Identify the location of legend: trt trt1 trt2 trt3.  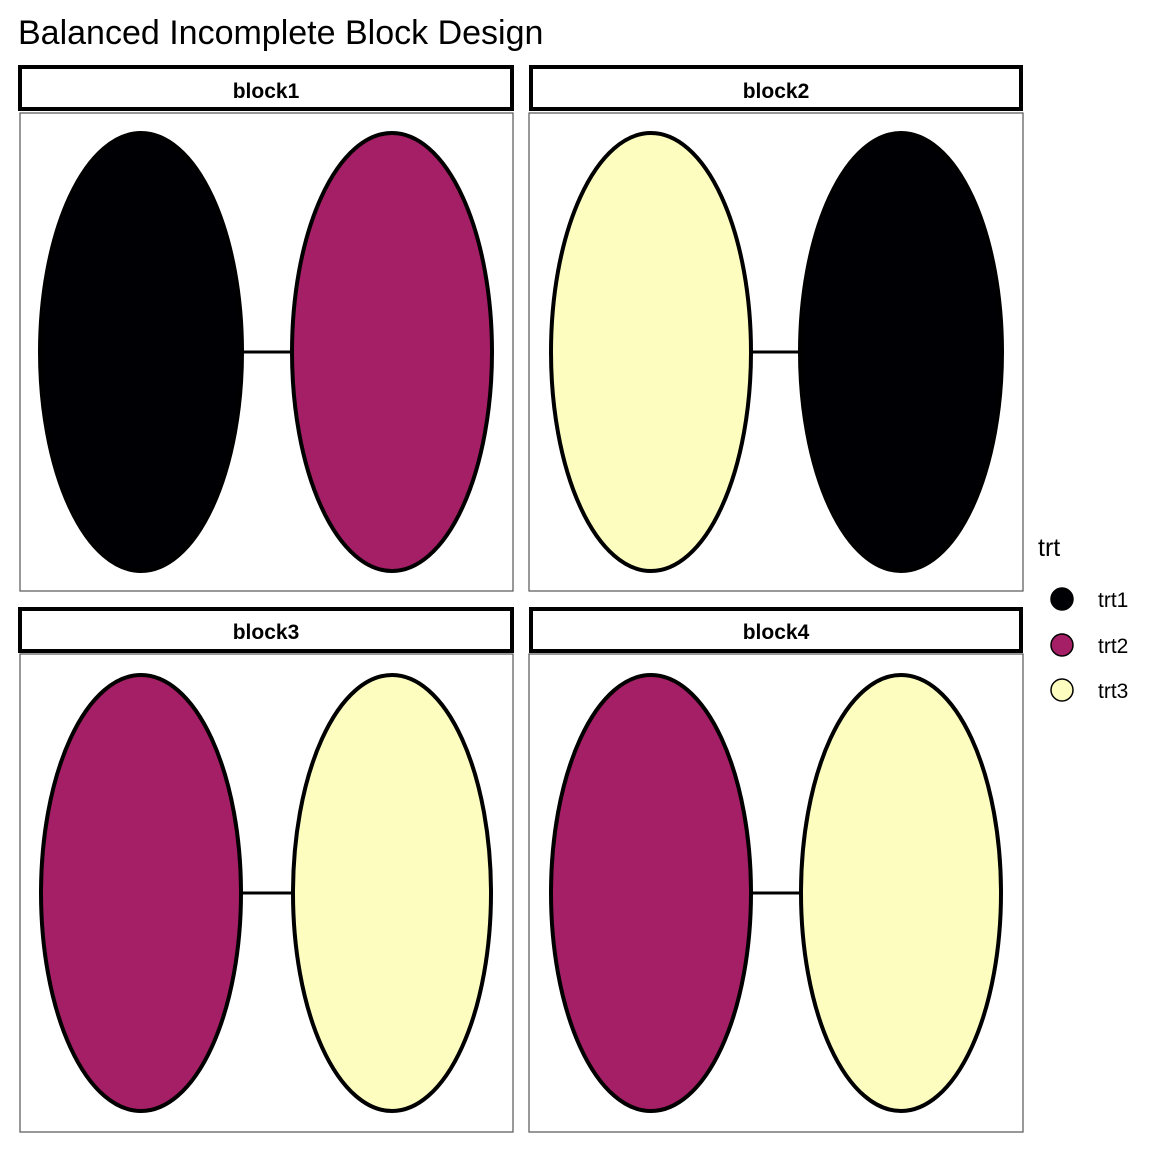
(1083, 618).